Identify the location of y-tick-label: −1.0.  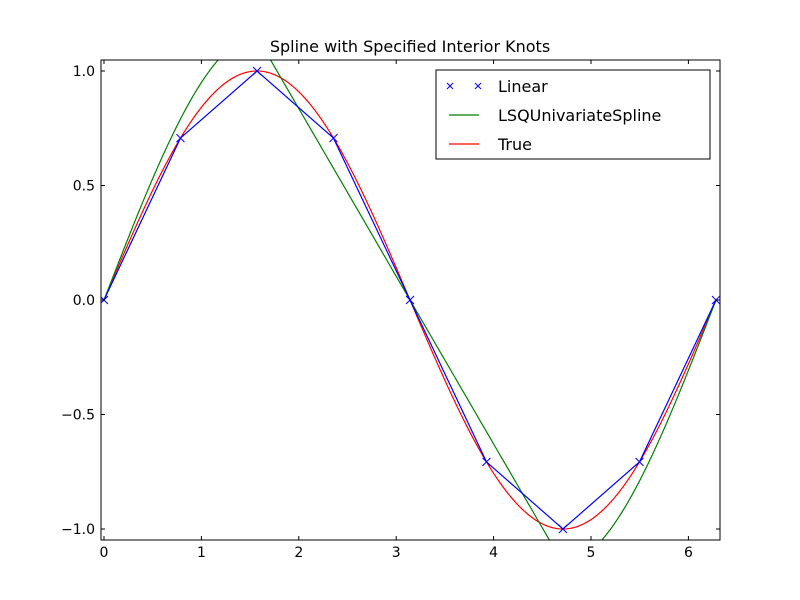
(78, 530).